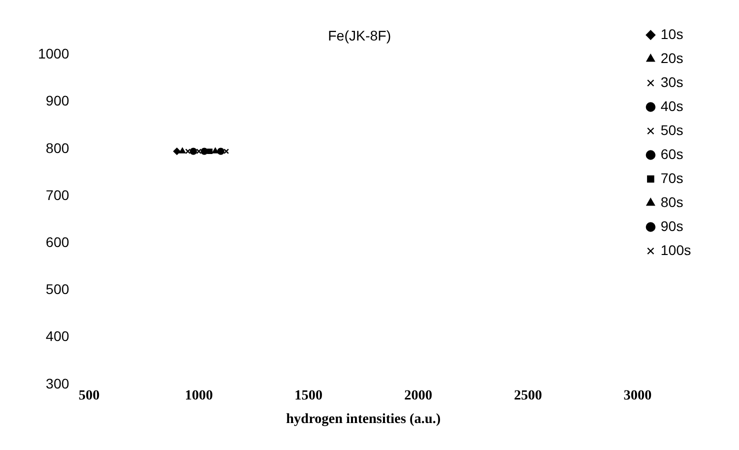 Image resolution: width=739 pixels, height=450 pixels. What do you see at coordinates (198, 396) in the screenshot?
I see `x-tick-label: 1000` at bounding box center [198, 396].